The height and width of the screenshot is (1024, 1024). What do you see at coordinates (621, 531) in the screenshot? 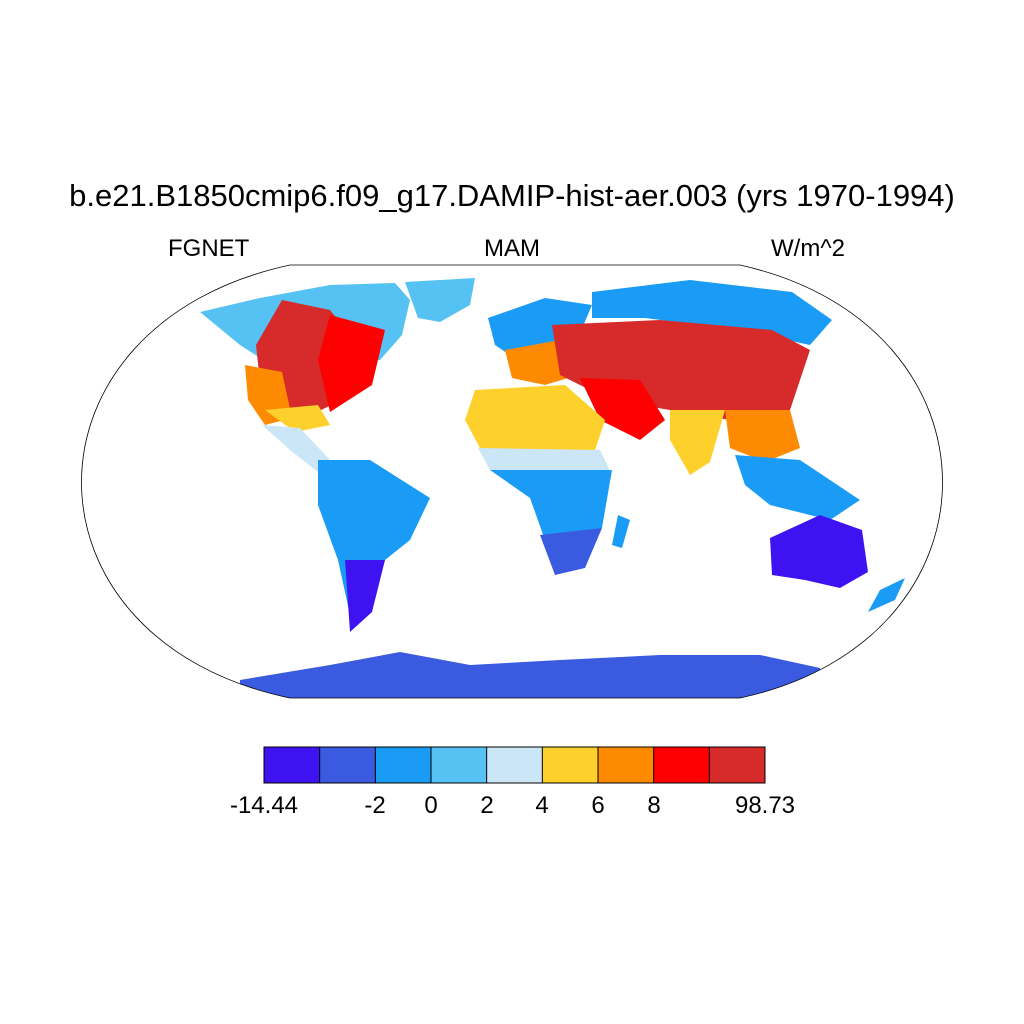
I see `region-madagascar` at bounding box center [621, 531].